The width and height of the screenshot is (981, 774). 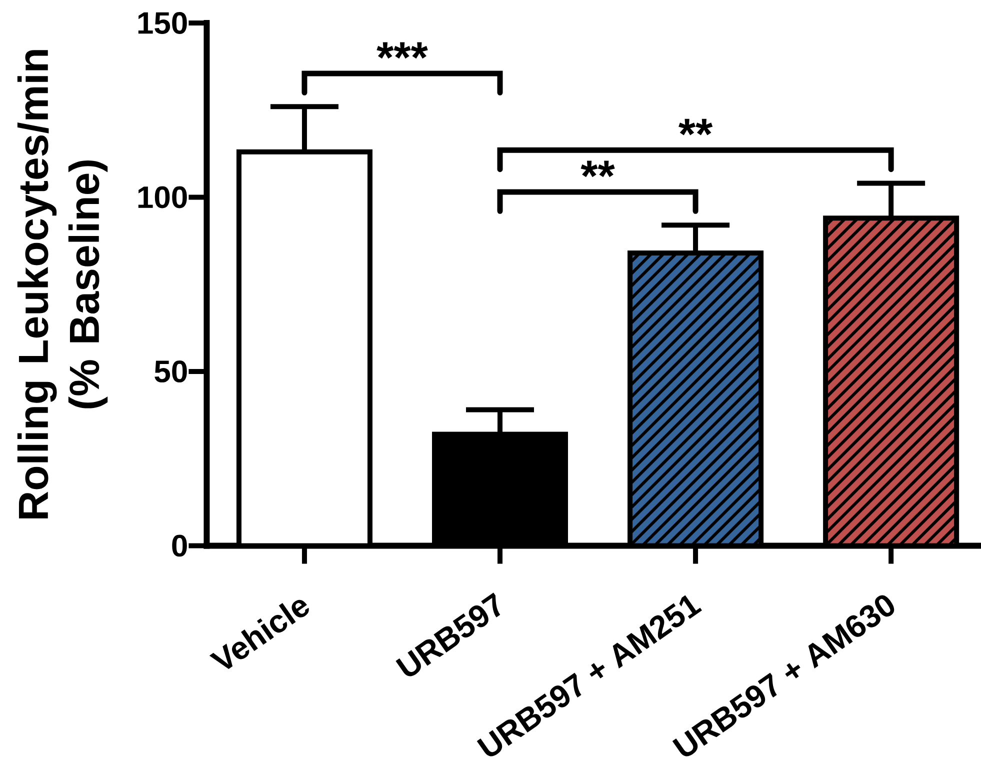 I want to click on y-tick-label: 100, so click(x=162, y=197).